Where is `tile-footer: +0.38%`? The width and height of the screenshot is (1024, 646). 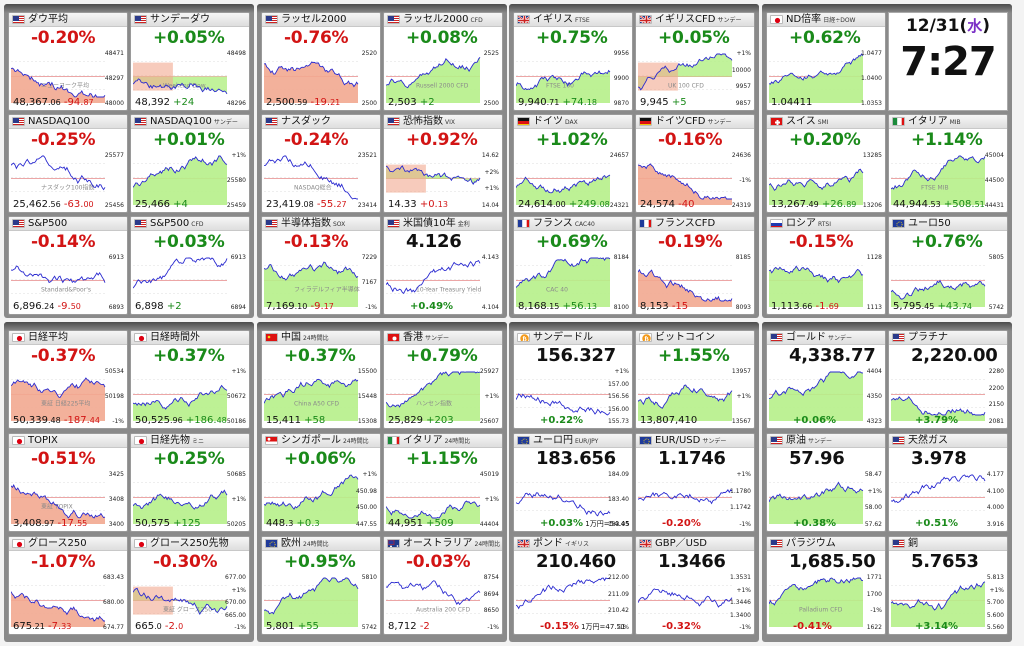
tile-footer: +0.38% is located at coordinates (803, 524).